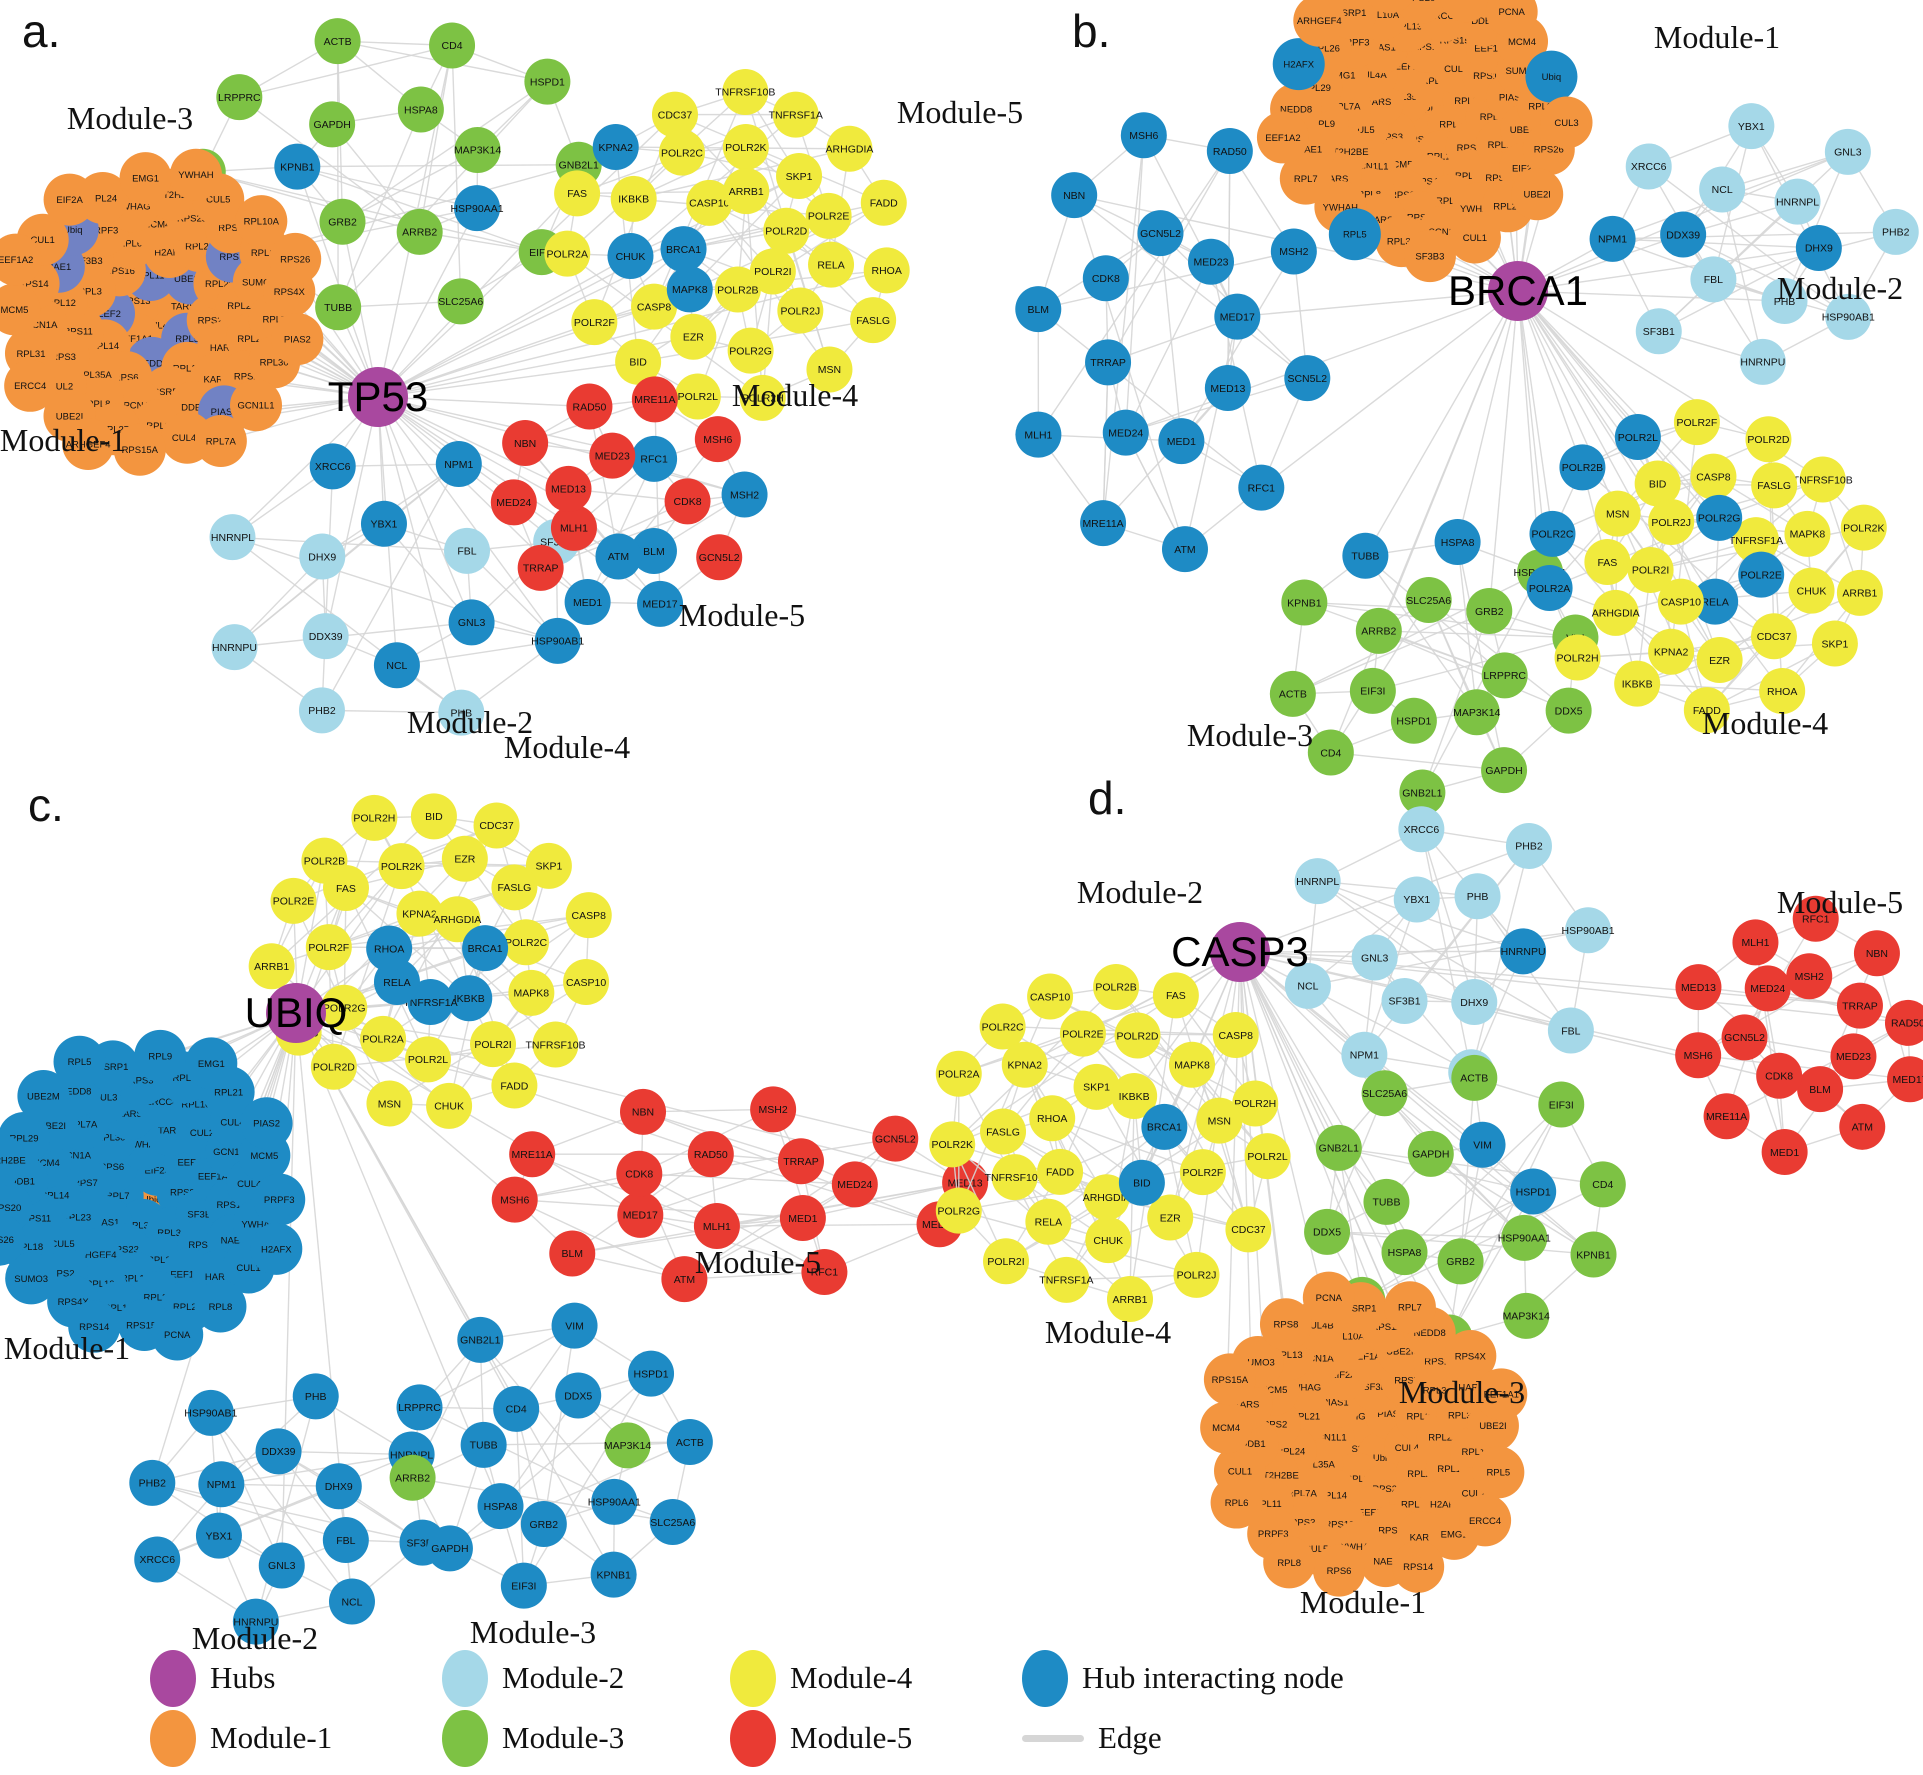  I want to click on node-MCM5, so click(20, 309).